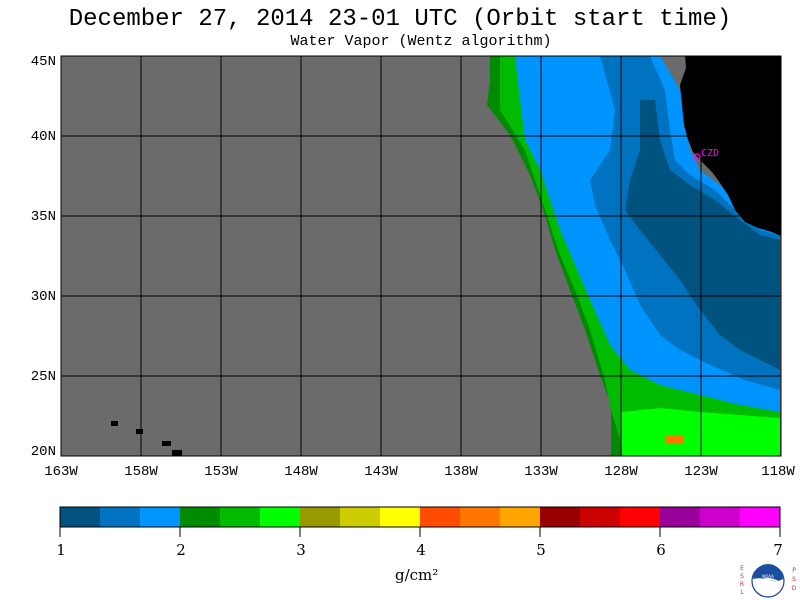 This screenshot has width=800, height=600. What do you see at coordinates (166, 443) in the screenshot?
I see `island-maui` at bounding box center [166, 443].